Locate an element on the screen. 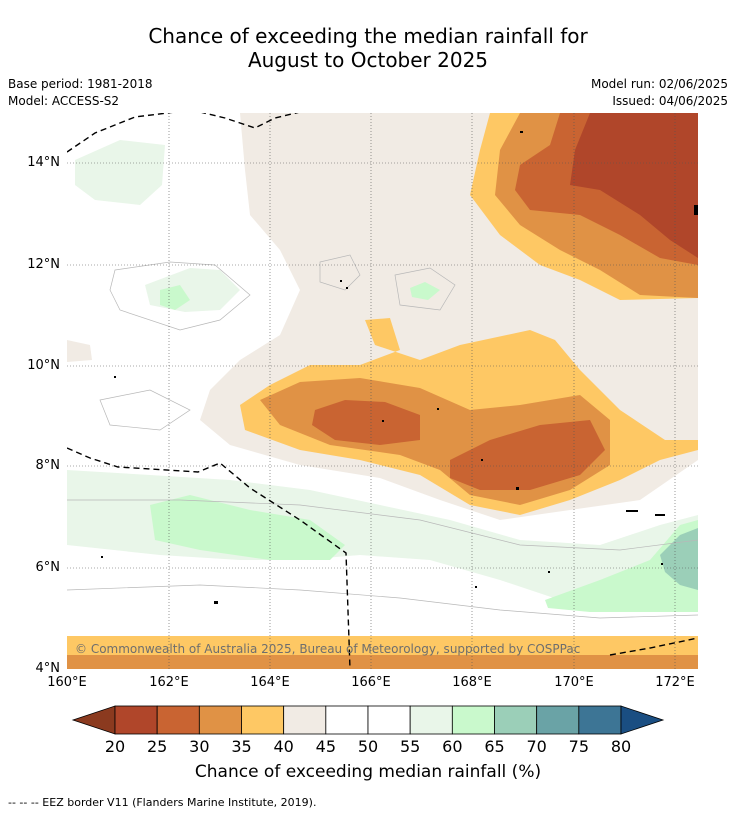  colorbar-tick-label: 20 is located at coordinates (115, 746).